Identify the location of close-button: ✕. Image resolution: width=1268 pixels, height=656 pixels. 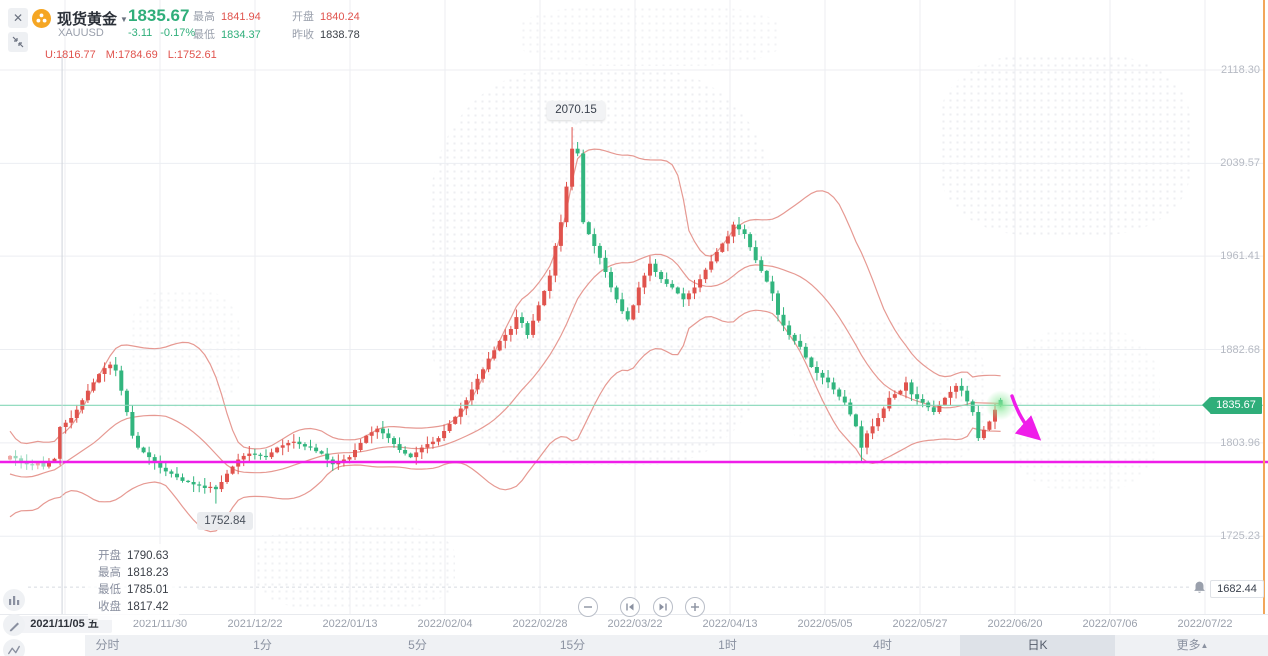
(18, 18).